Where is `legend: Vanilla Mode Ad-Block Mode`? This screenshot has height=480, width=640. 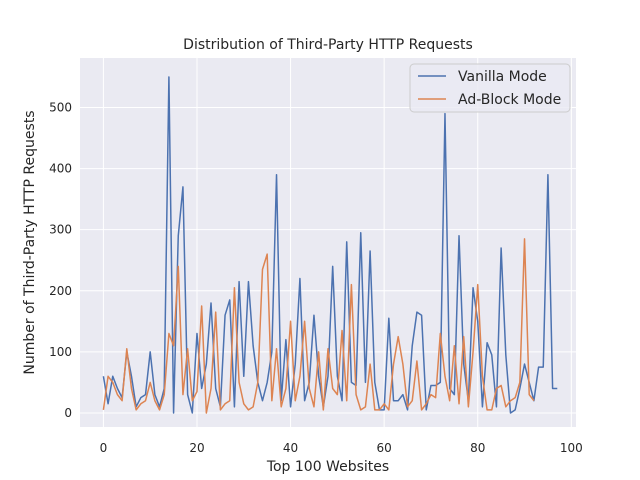
legend: Vanilla Mode Ad-Block Mode is located at coordinates (490, 88).